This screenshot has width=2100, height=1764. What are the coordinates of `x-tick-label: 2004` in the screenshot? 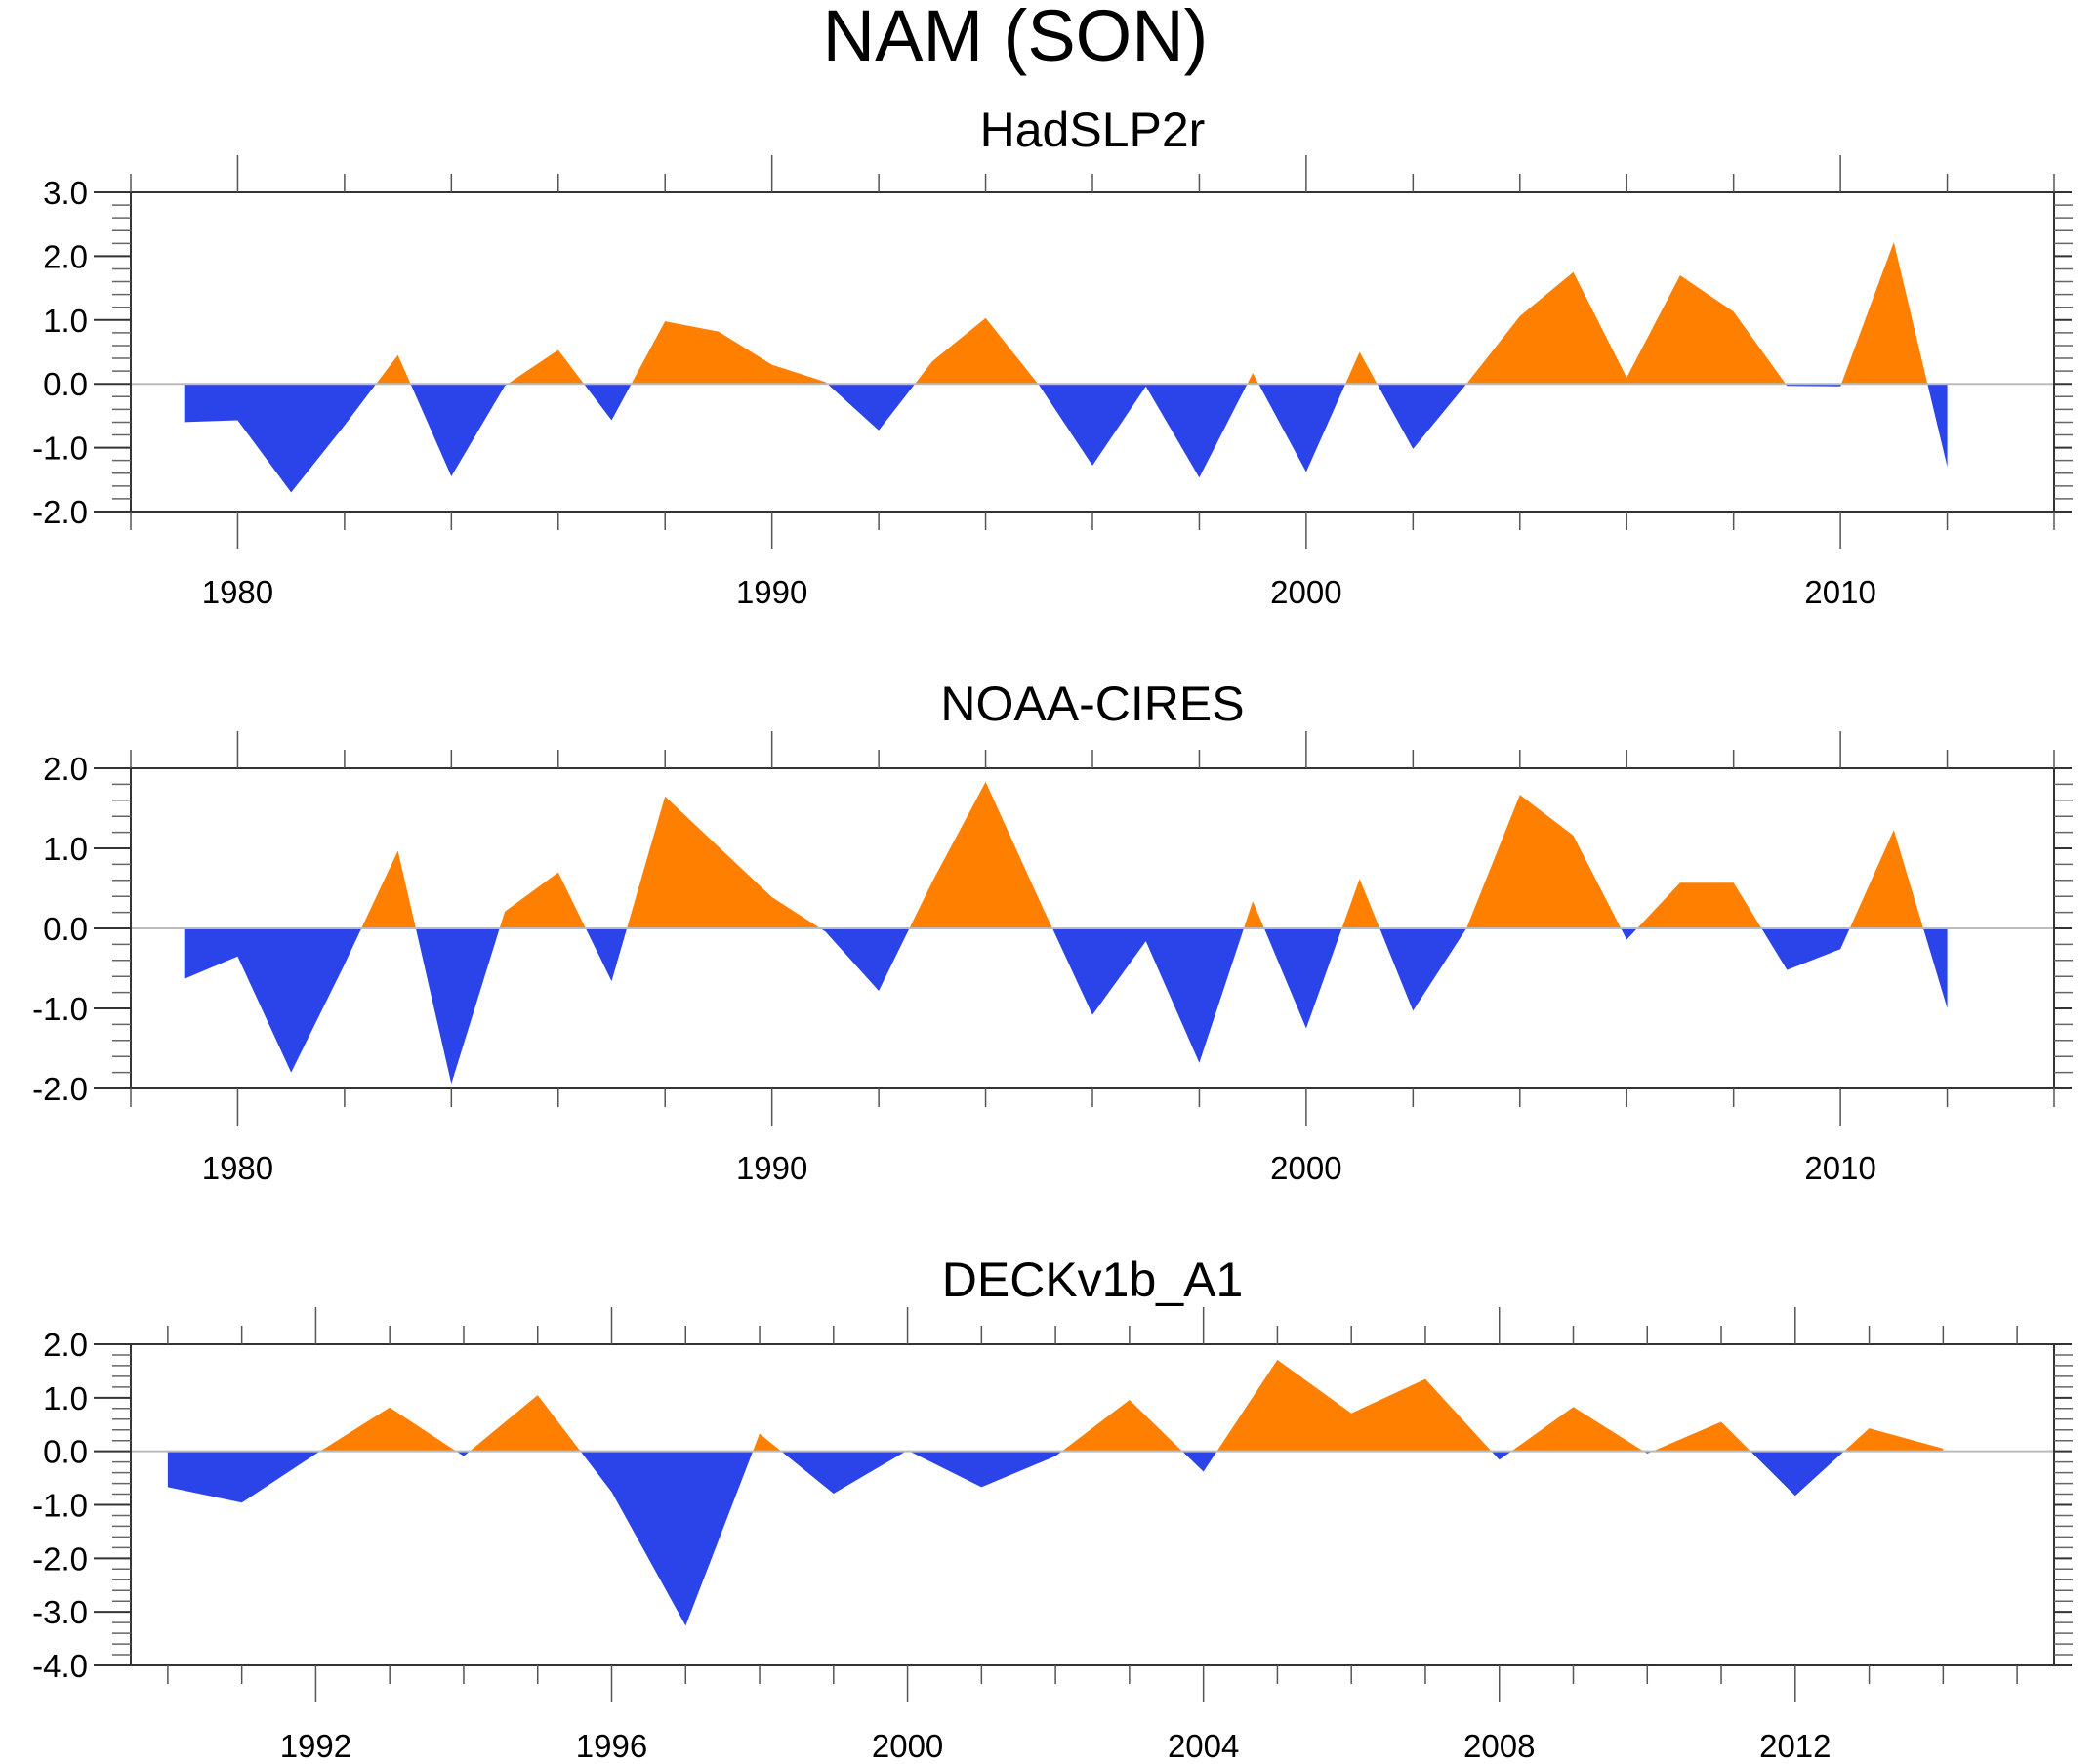 It's located at (1203, 1746).